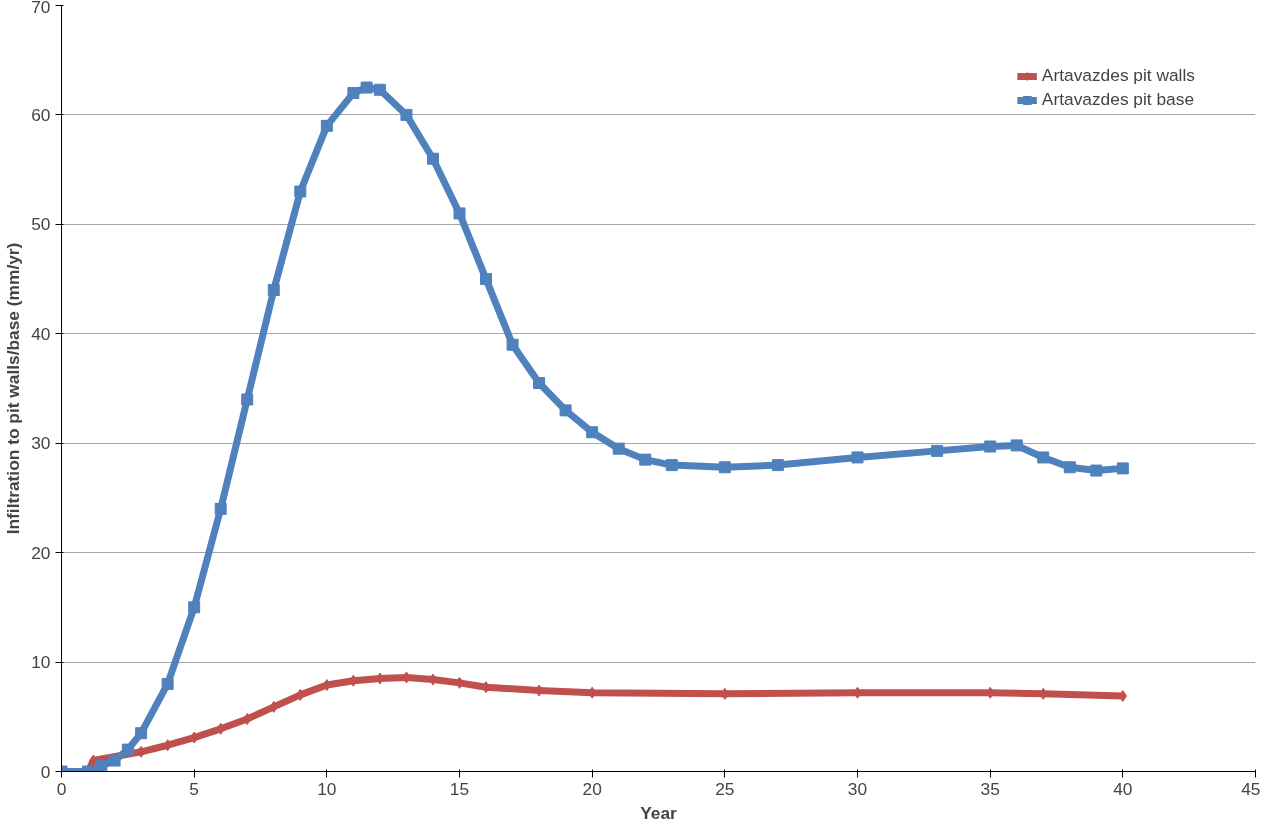  I want to click on y-tick-label: 50, so click(41, 224).